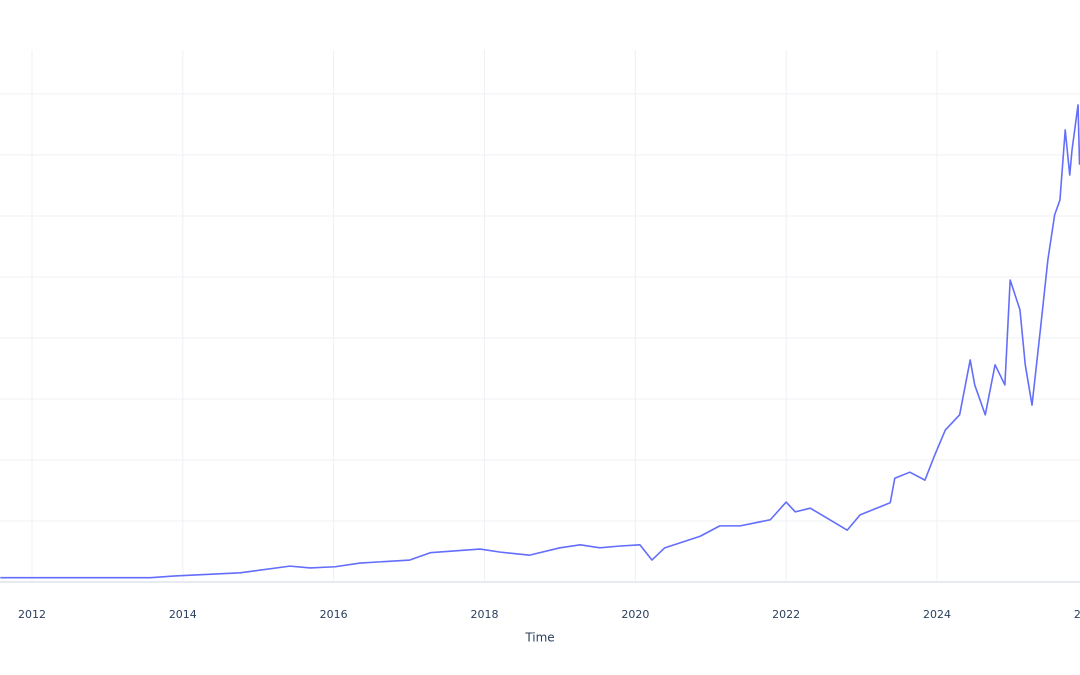  I want to click on x-axis-title: Time, so click(539, 638).